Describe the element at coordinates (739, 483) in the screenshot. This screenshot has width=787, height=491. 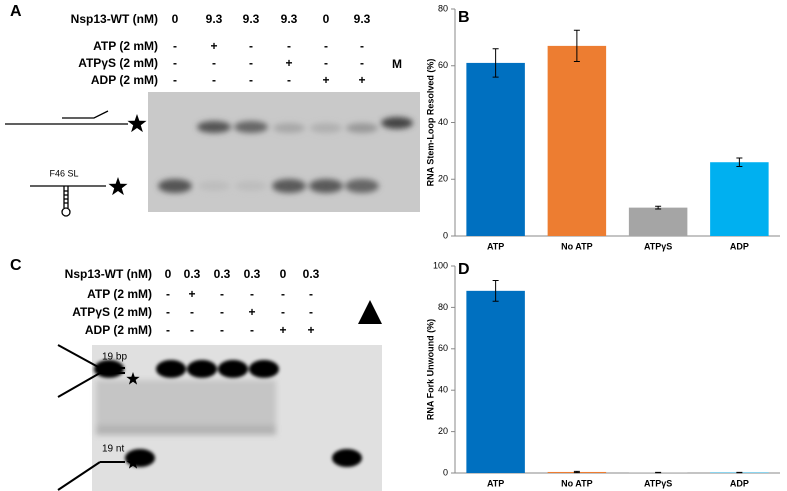
I see `x-tick-label: ADP` at that location.